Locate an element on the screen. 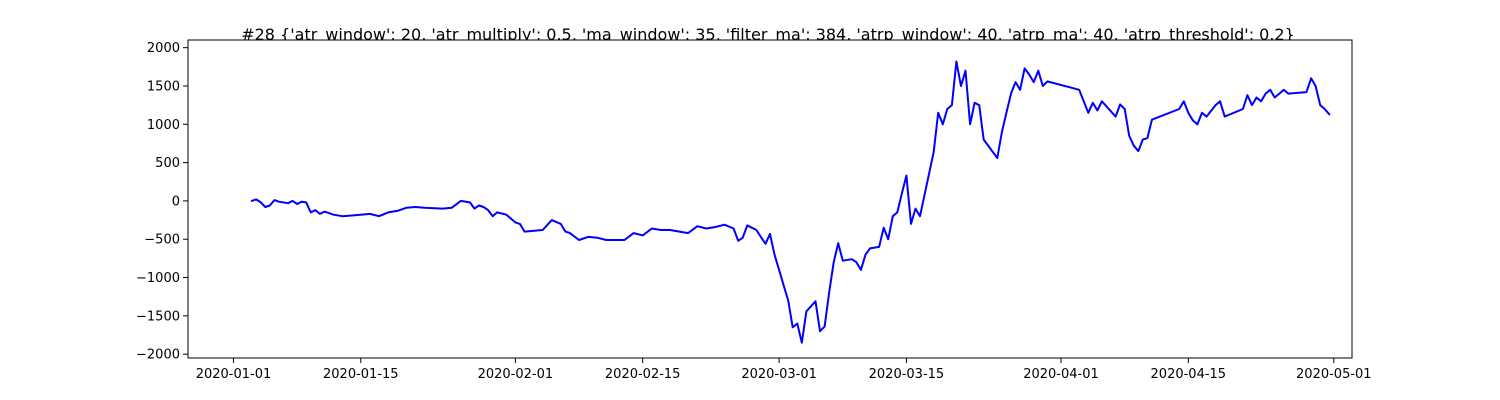  y-tick-label: −500 is located at coordinates (162, 240).